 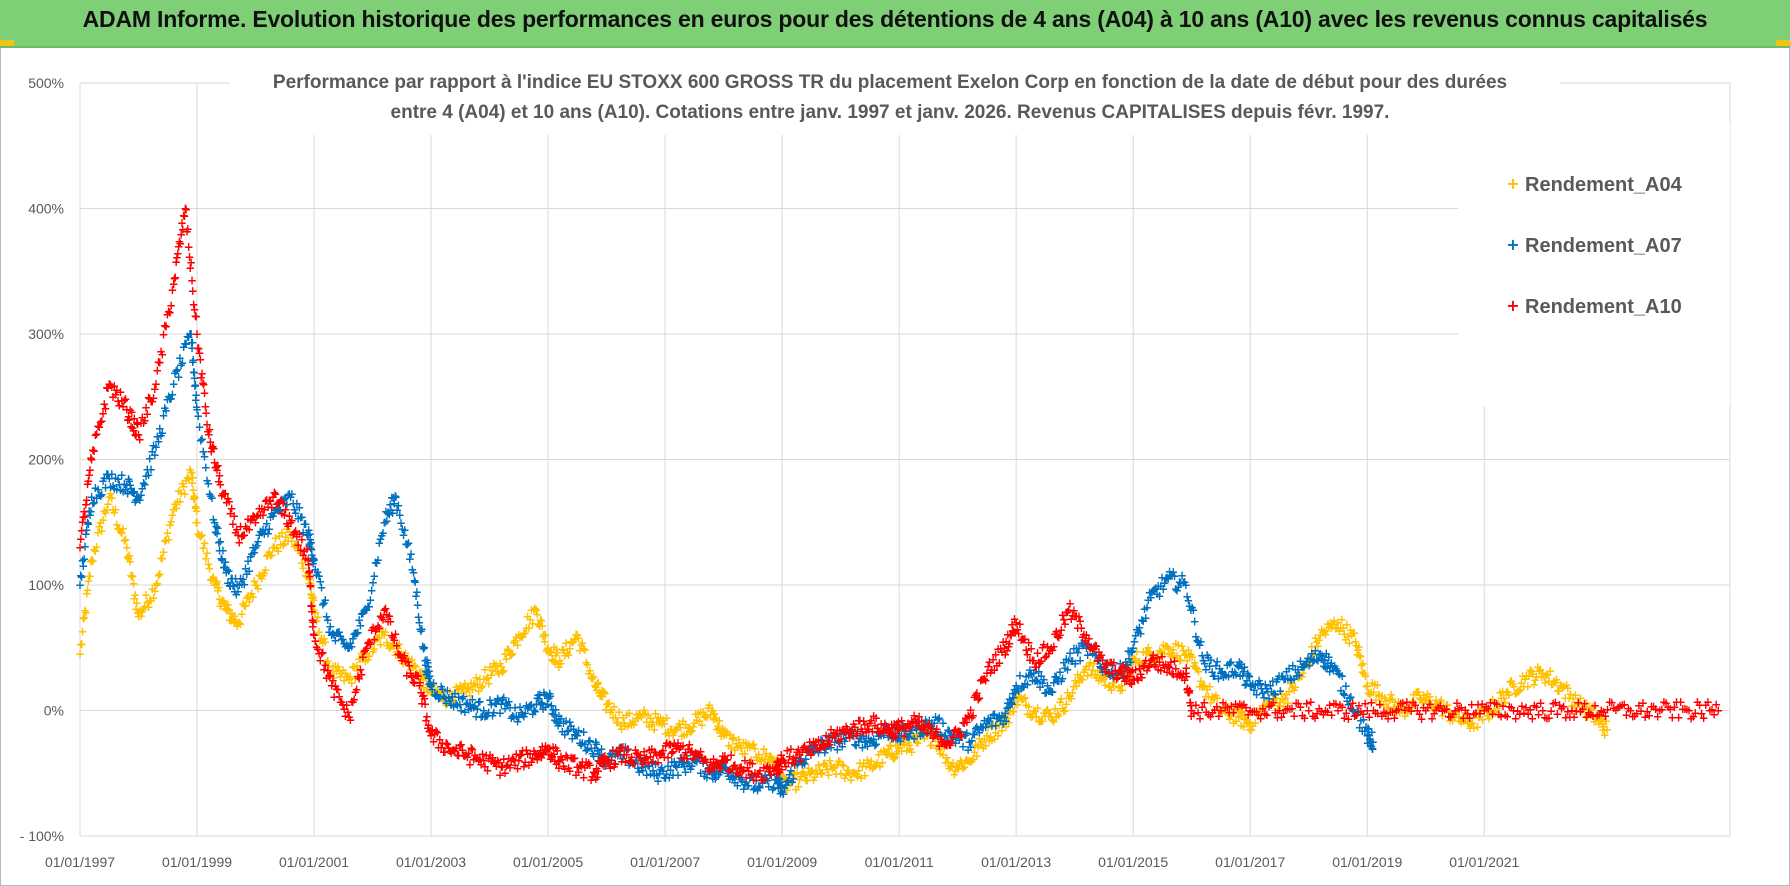 I want to click on legend-box, so click(x=1594, y=265).